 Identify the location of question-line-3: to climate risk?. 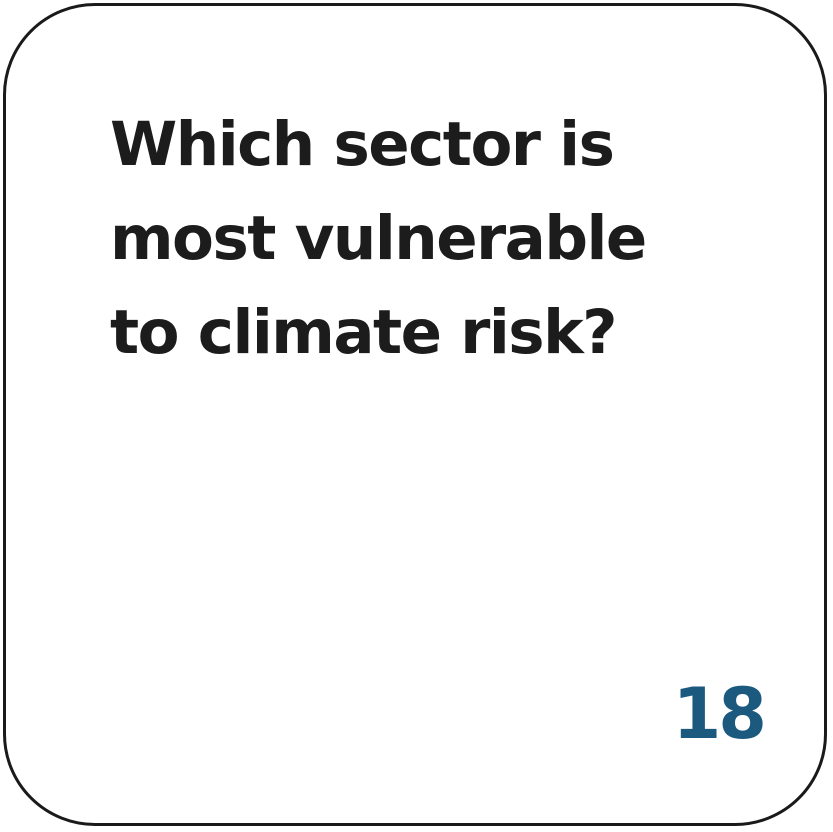
(364, 332).